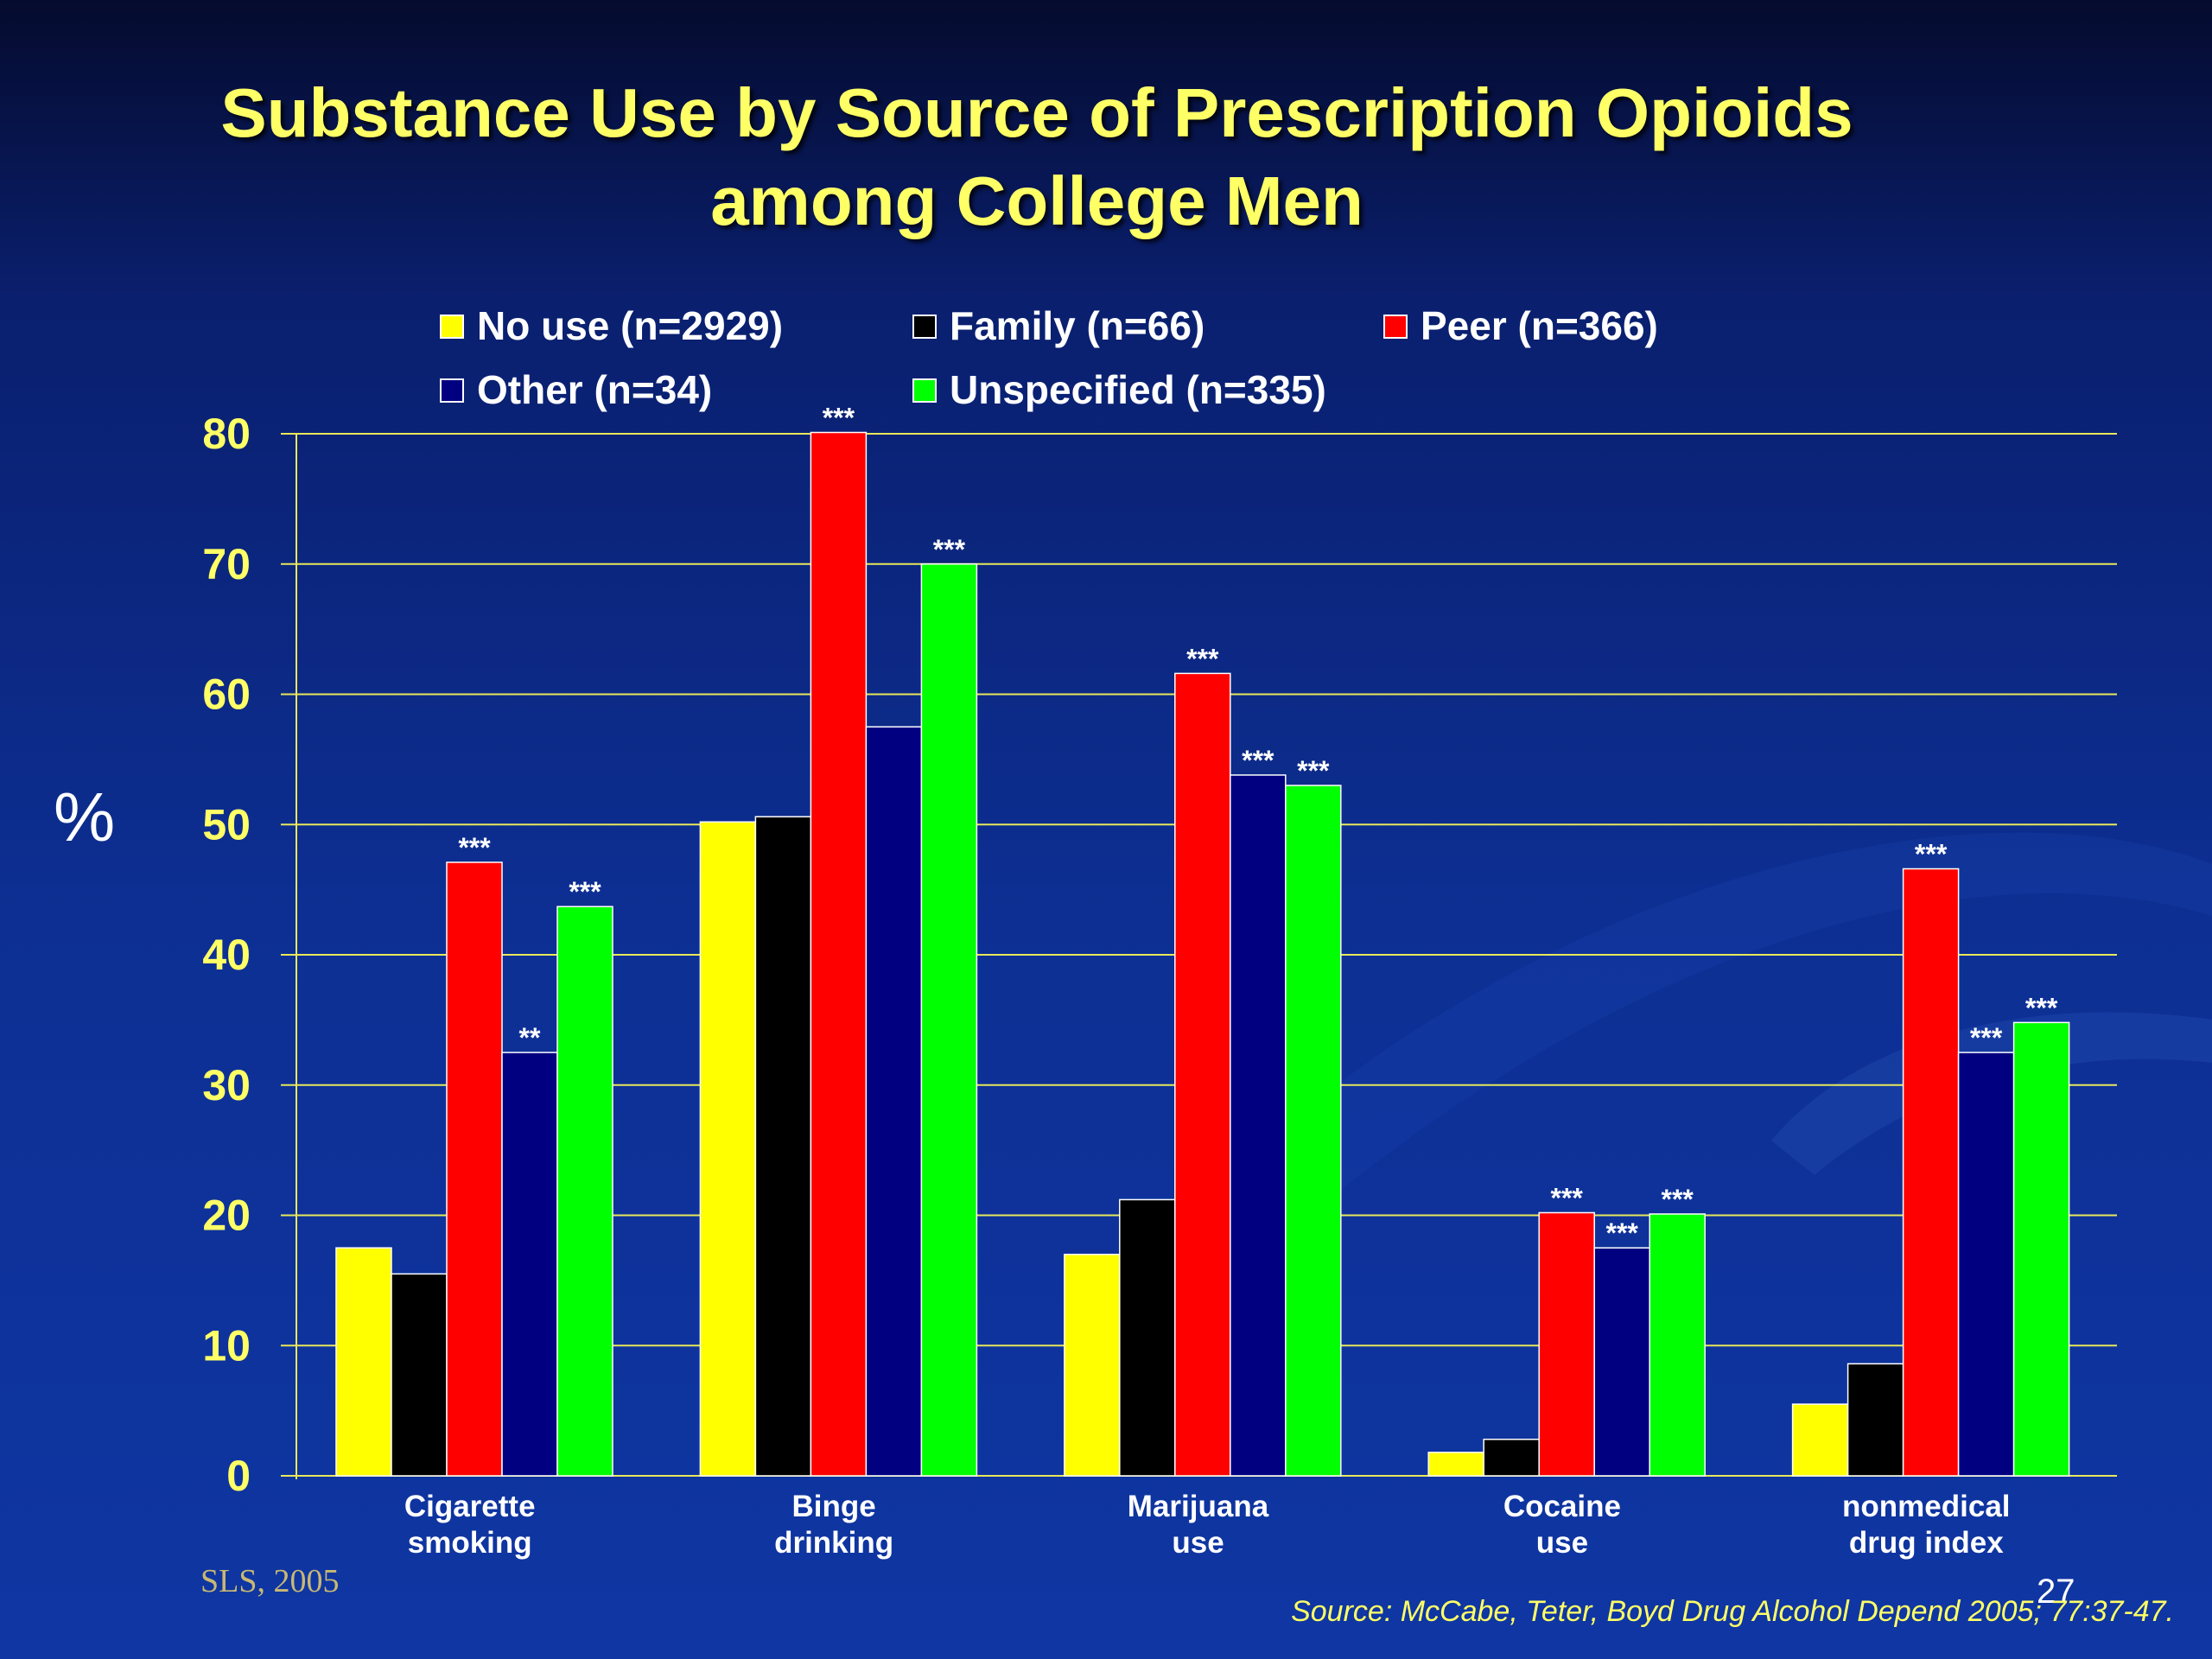  I want to click on y-tick-label: 80, so click(226, 434).